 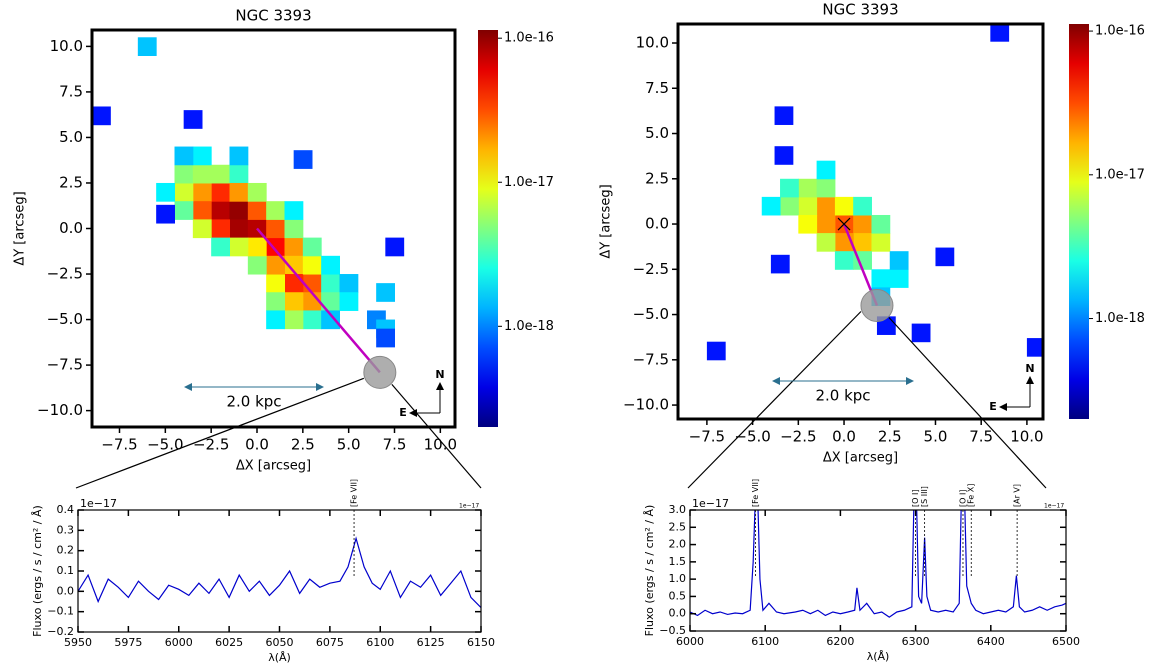 What do you see at coordinates (678, 578) in the screenshot?
I see `y-tick-label: 1.0` at bounding box center [678, 578].